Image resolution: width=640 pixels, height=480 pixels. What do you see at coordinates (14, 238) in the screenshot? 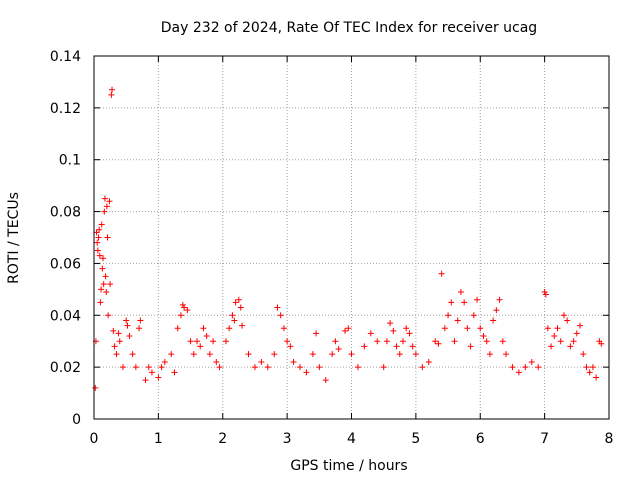
I see `y-axis-title: ROTI / TECUs` at bounding box center [14, 238].